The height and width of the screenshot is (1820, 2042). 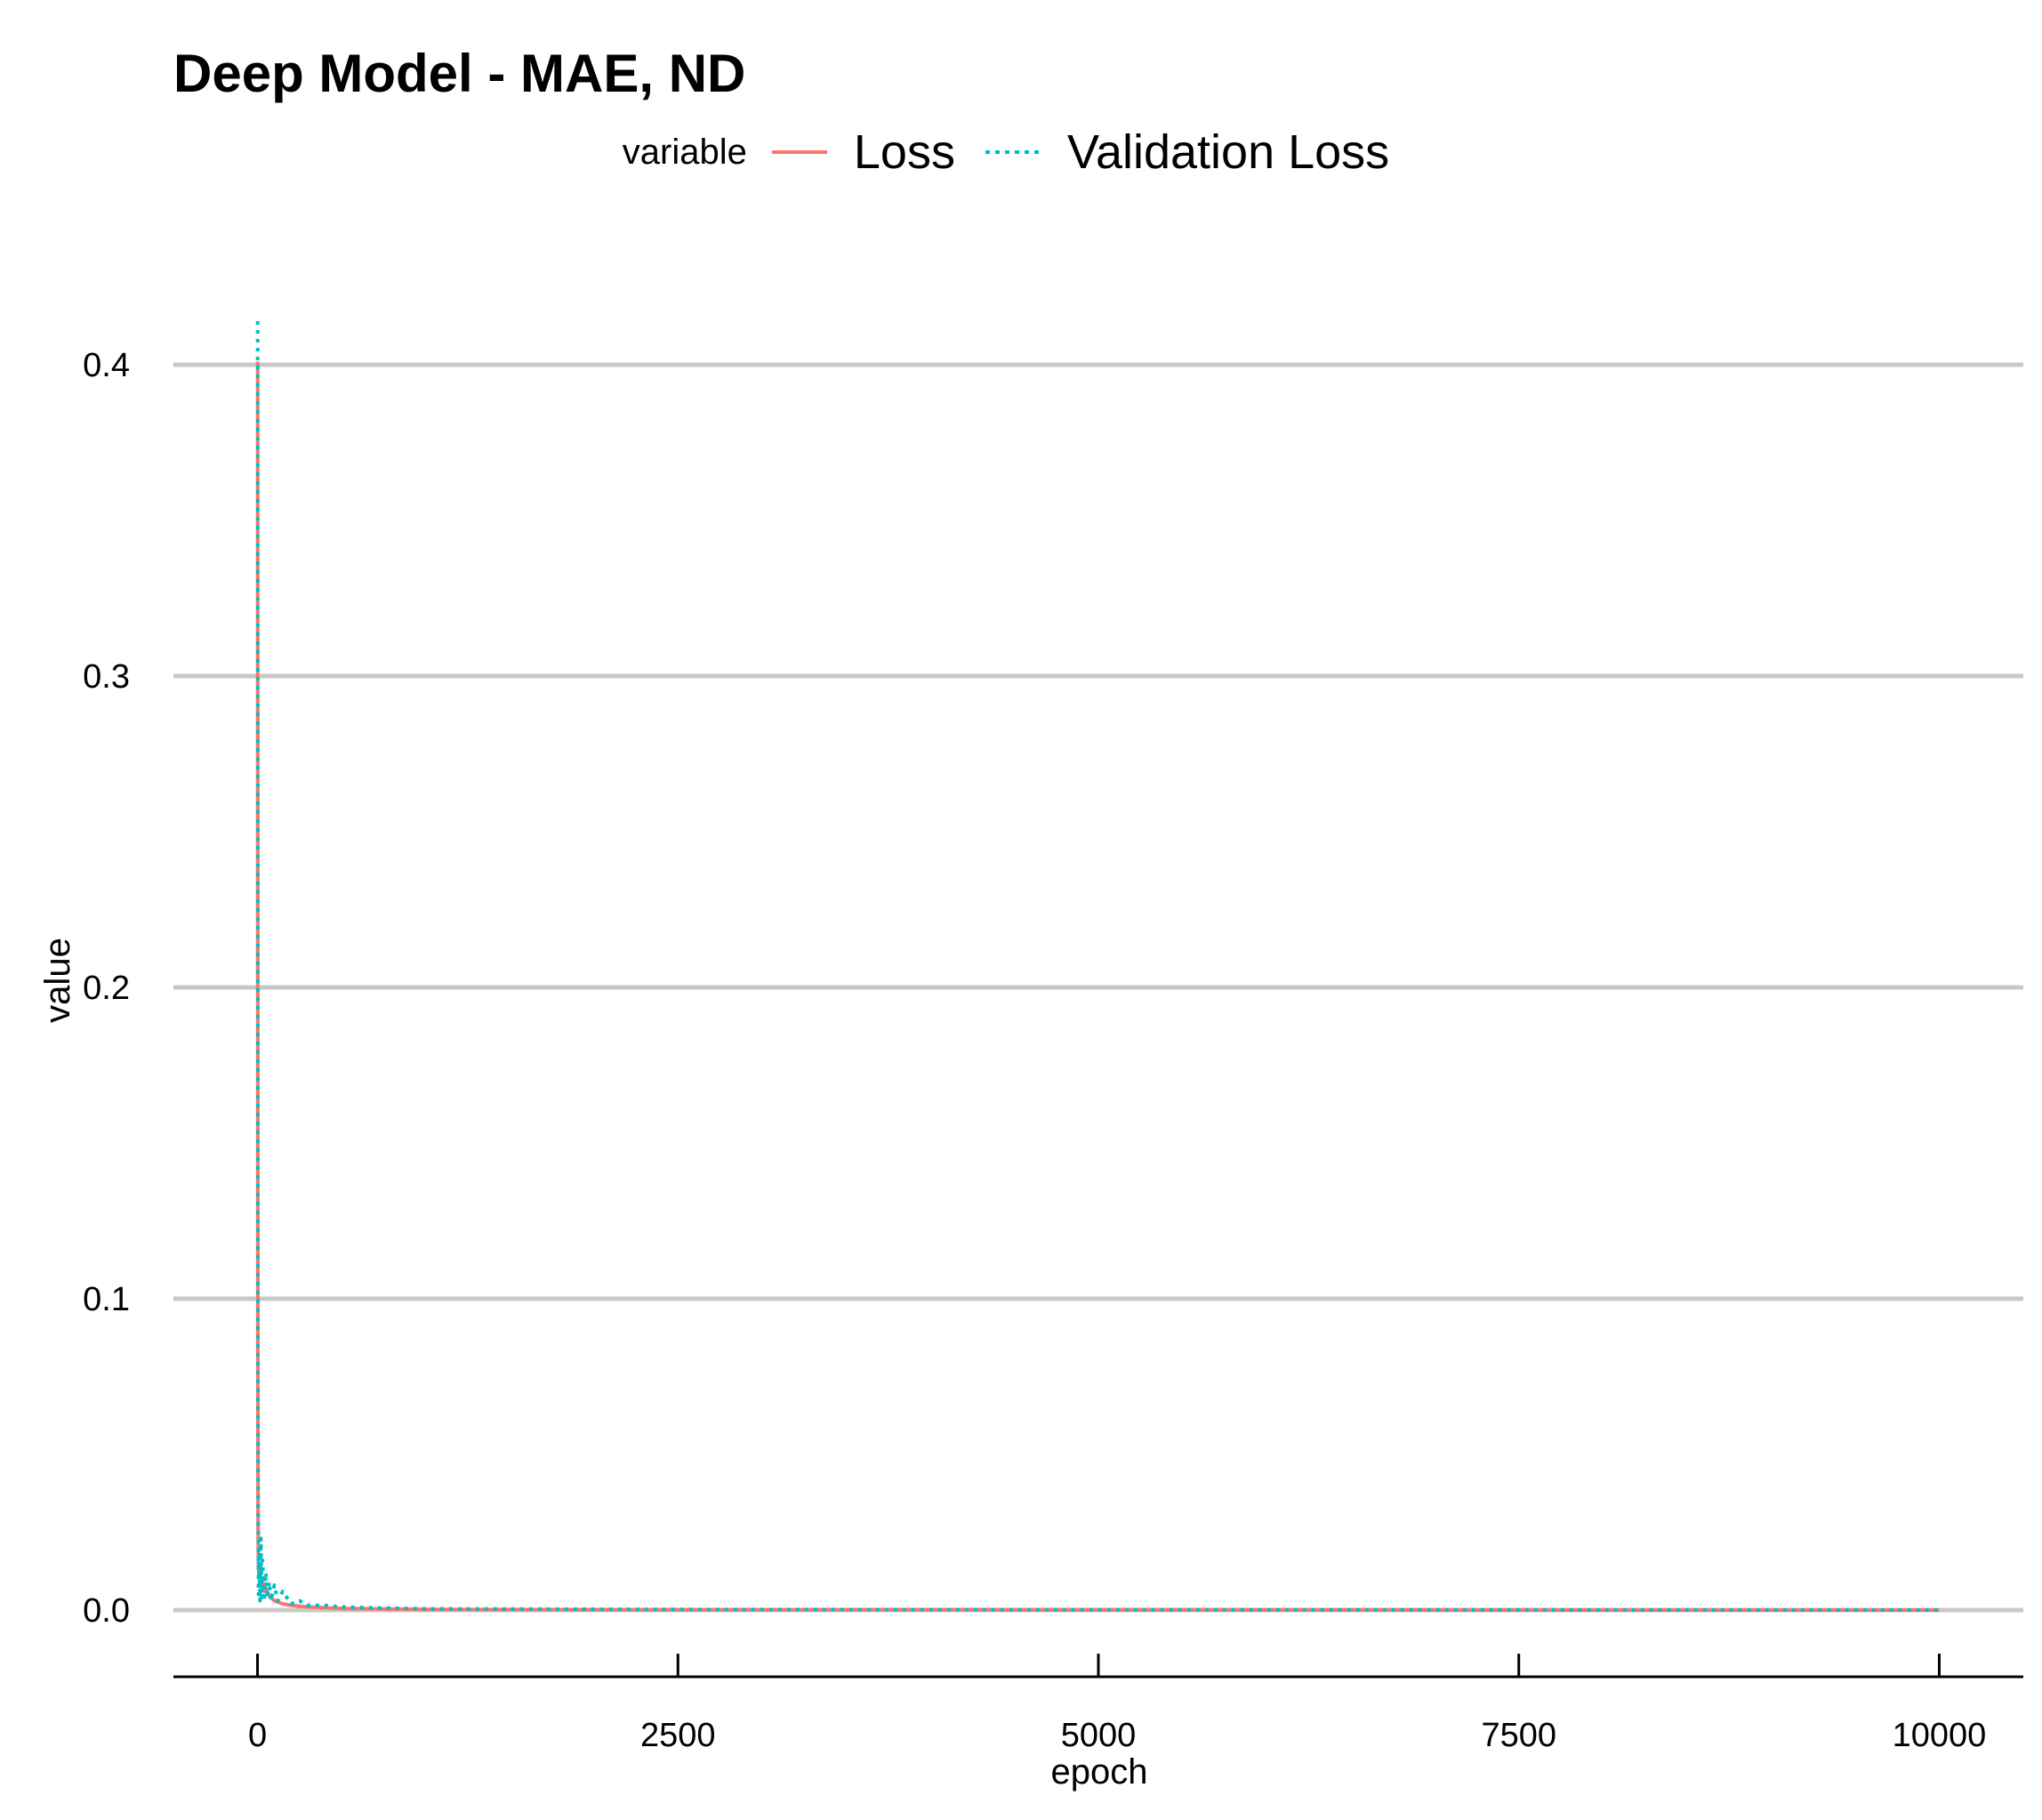 I want to click on legend-item-validation-loss: Validation Loss, so click(x=1187, y=152).